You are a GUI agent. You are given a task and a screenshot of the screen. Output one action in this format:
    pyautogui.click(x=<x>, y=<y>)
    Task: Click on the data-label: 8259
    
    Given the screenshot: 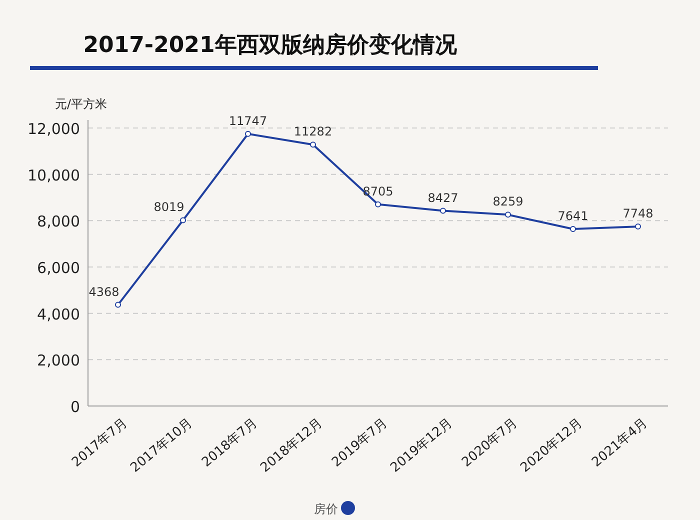 What is the action you would take?
    pyautogui.click(x=508, y=201)
    